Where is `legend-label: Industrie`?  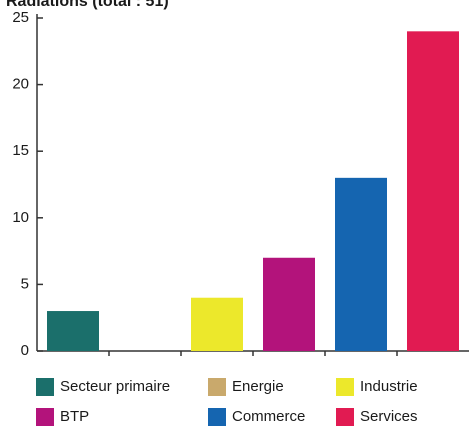
legend-label: Industrie is located at coordinates (389, 386).